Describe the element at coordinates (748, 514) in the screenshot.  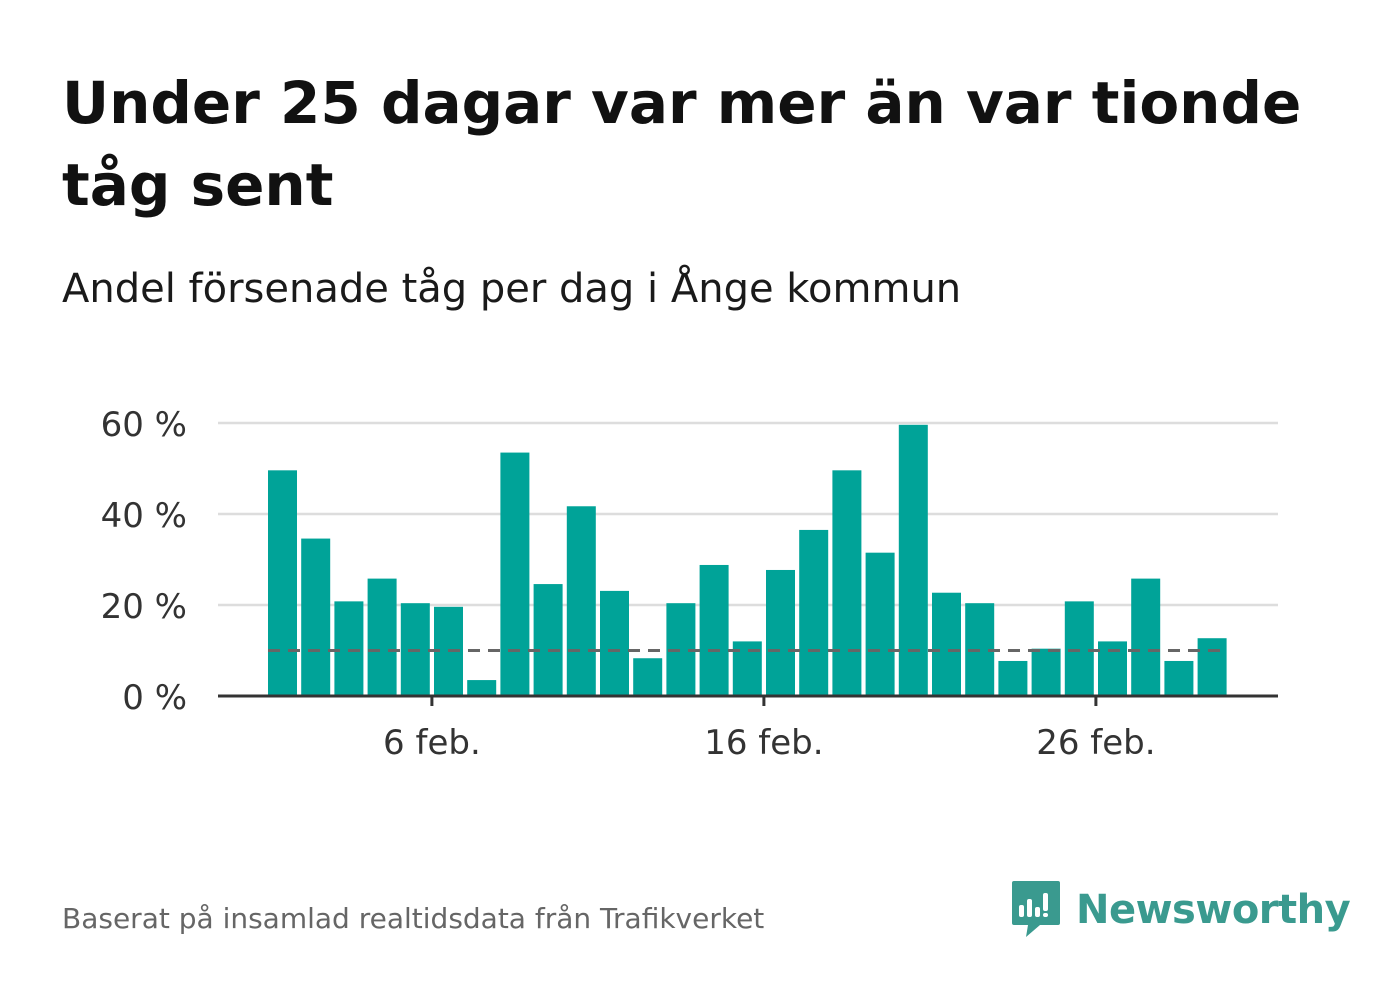
I see `grid-lines` at that location.